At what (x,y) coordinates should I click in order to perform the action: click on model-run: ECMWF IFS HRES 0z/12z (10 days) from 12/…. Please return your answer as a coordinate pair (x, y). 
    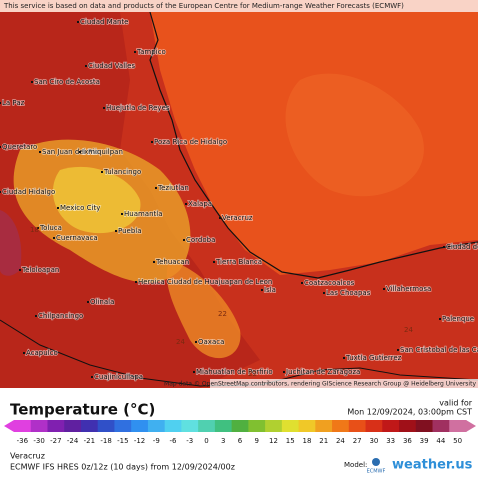
    Looking at the image, I should click on (122, 467).